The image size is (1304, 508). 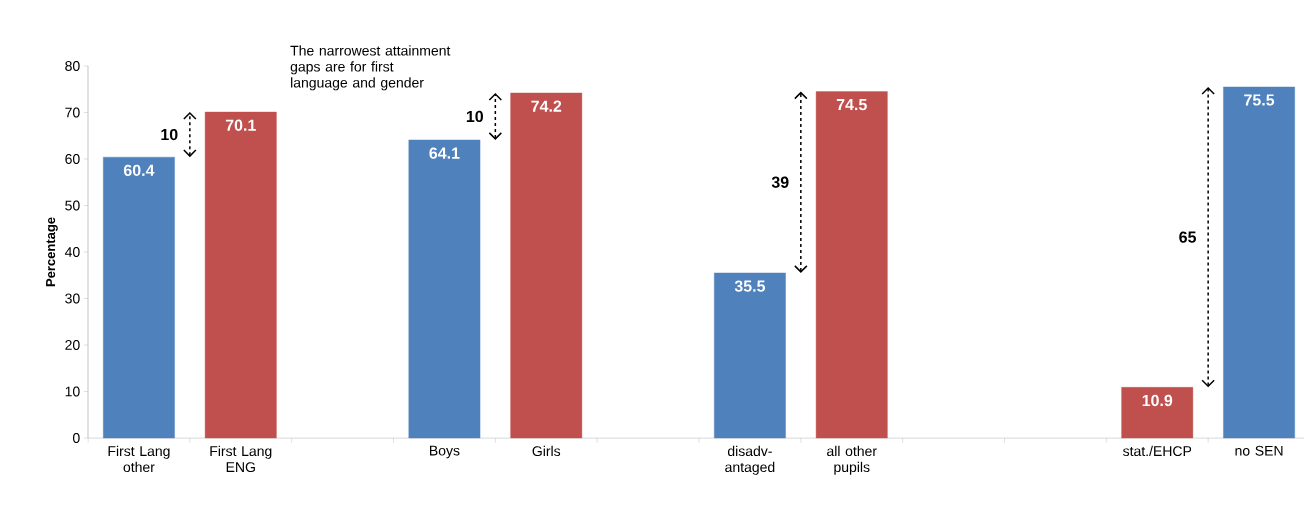 I want to click on y-tick-label: 30, so click(x=72, y=298).